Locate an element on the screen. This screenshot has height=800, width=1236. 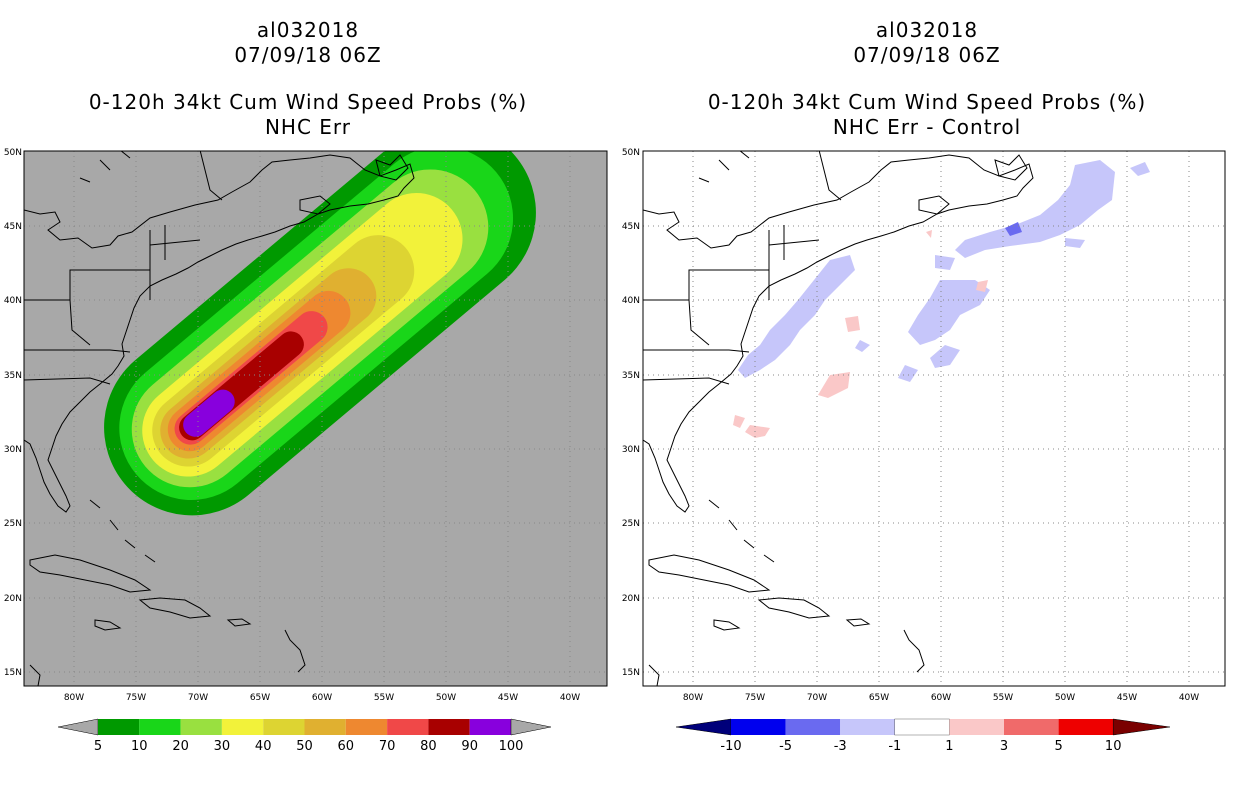
positive-diff-areas is located at coordinates (860, 334).